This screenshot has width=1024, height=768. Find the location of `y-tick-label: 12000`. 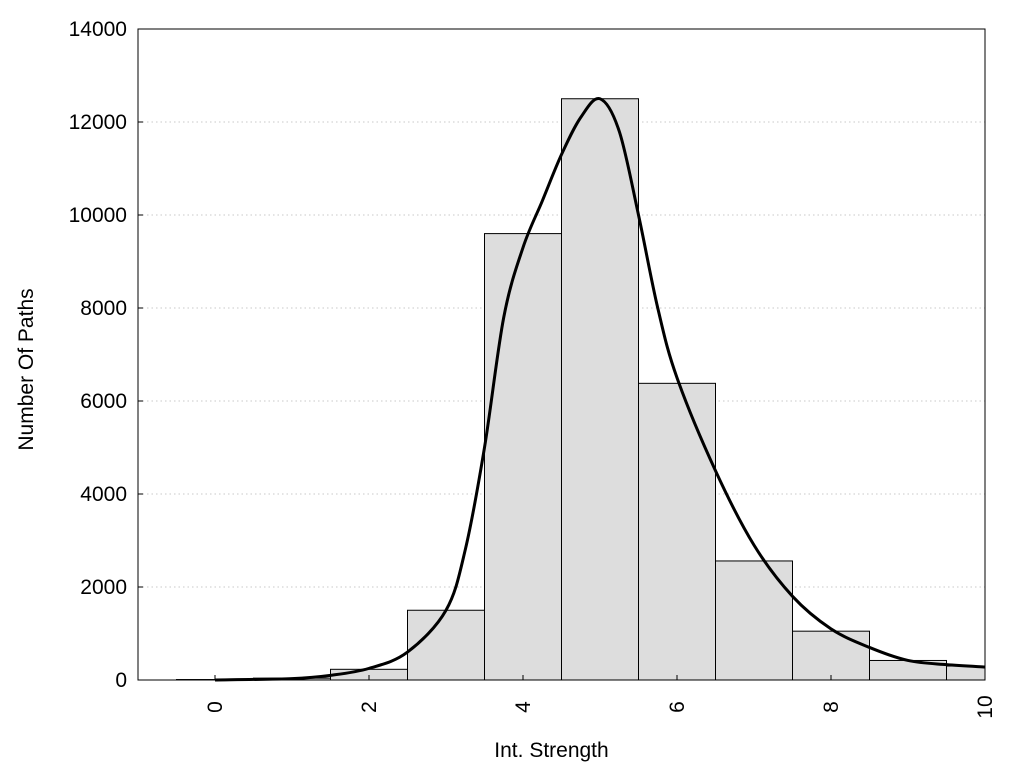

y-tick-label: 12000 is located at coordinates (98, 122).